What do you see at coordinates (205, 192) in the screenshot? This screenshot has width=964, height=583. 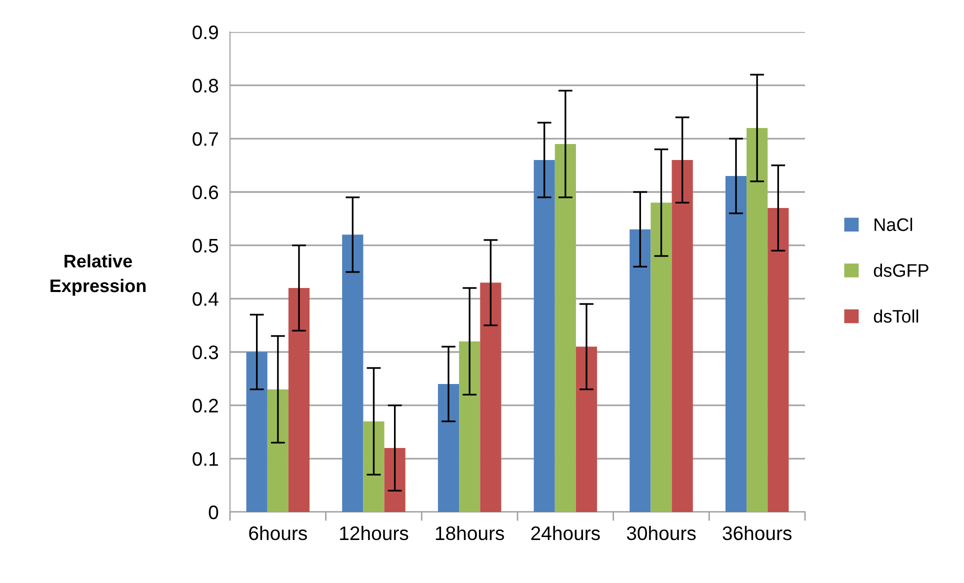 I see `y-tick-label: 0.6` at bounding box center [205, 192].